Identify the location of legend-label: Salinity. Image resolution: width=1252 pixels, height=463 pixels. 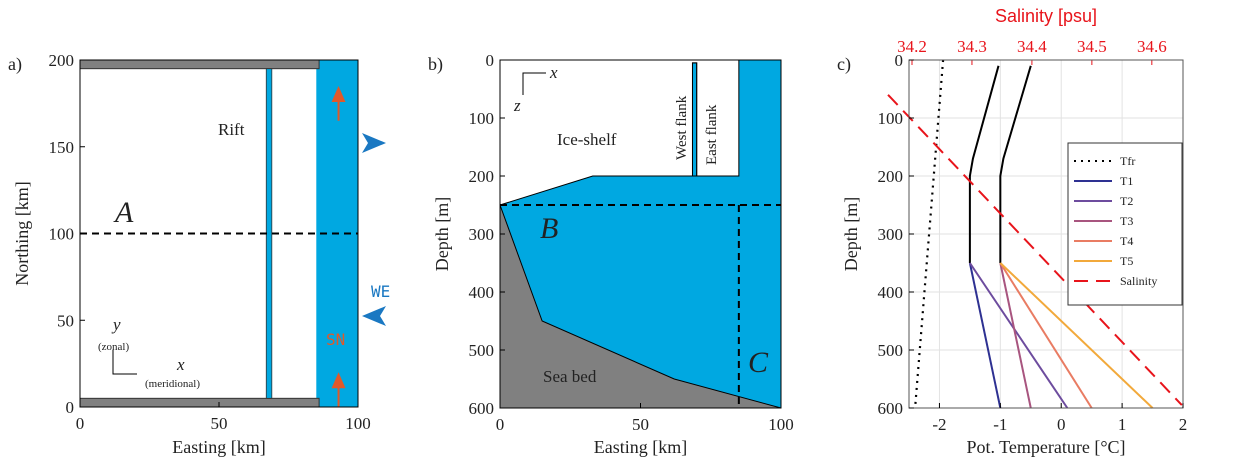
(1138, 281).